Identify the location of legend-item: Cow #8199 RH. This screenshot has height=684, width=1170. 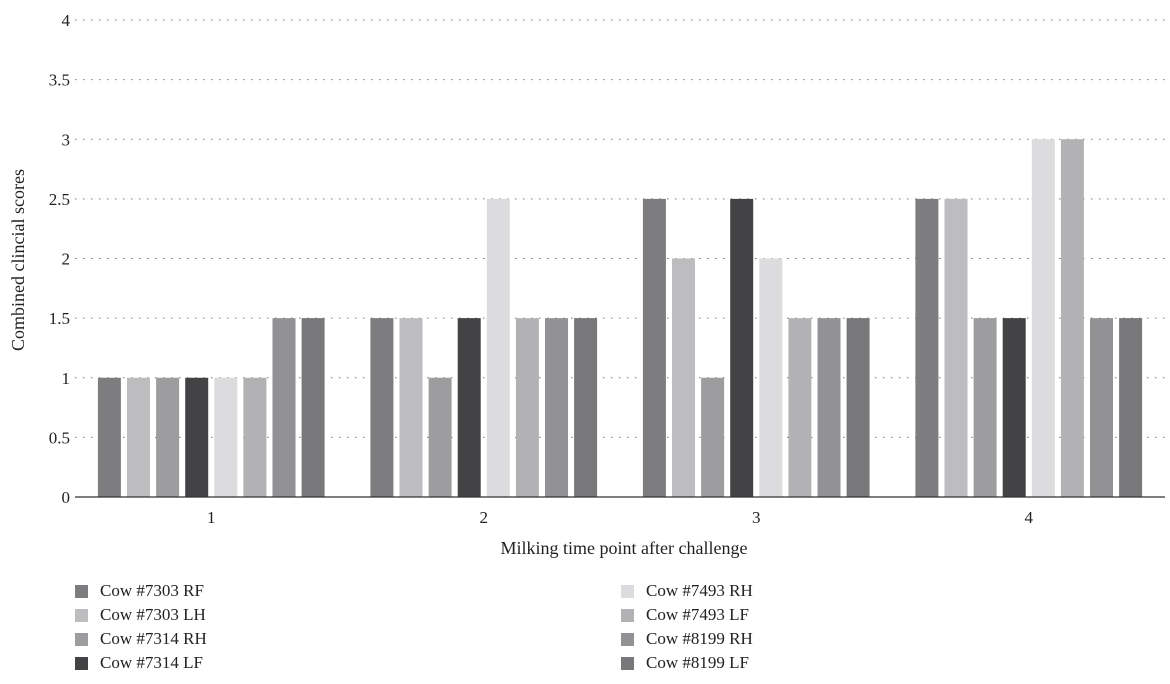
(687, 639).